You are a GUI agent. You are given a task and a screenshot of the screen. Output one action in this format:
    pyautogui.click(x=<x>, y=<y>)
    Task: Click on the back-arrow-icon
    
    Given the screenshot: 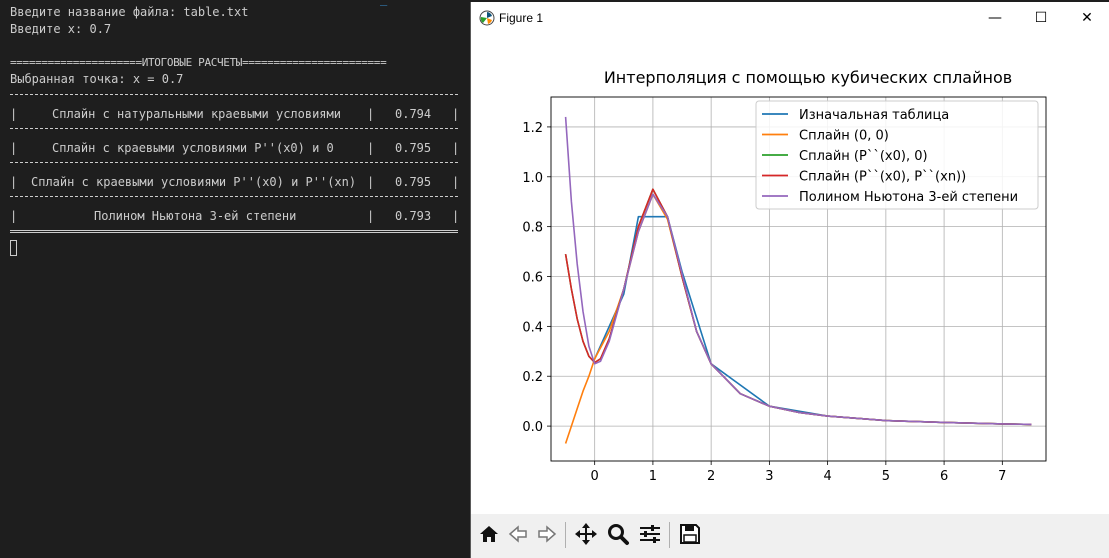 What is the action you would take?
    pyautogui.click(x=517, y=534)
    